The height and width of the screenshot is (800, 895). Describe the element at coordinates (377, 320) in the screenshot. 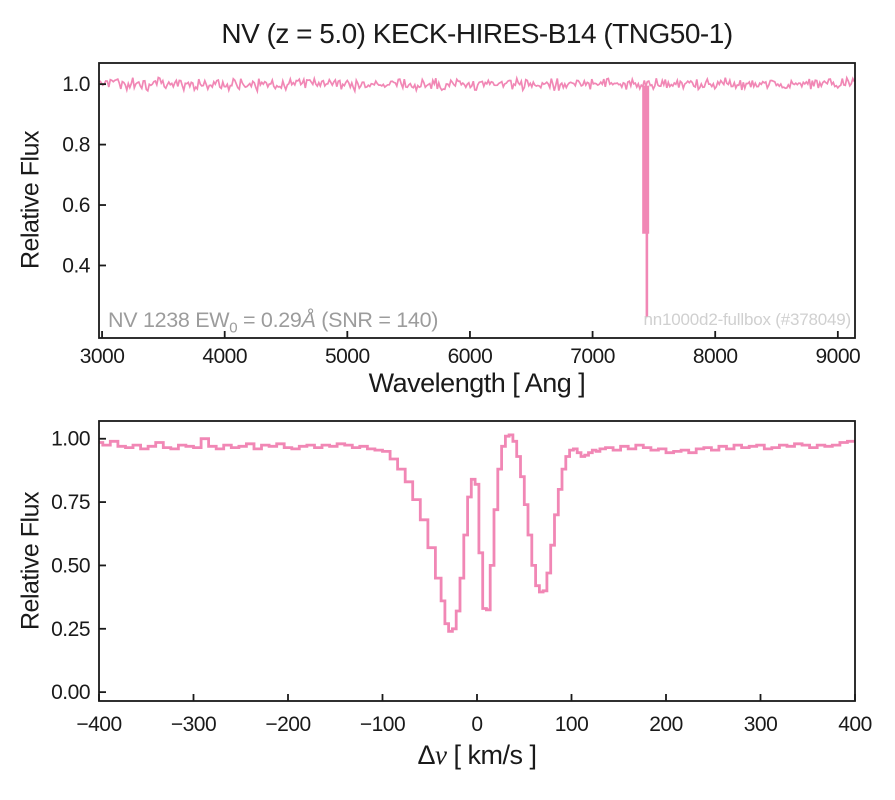

I see `snr-annotation: (SNR = 140)` at that location.